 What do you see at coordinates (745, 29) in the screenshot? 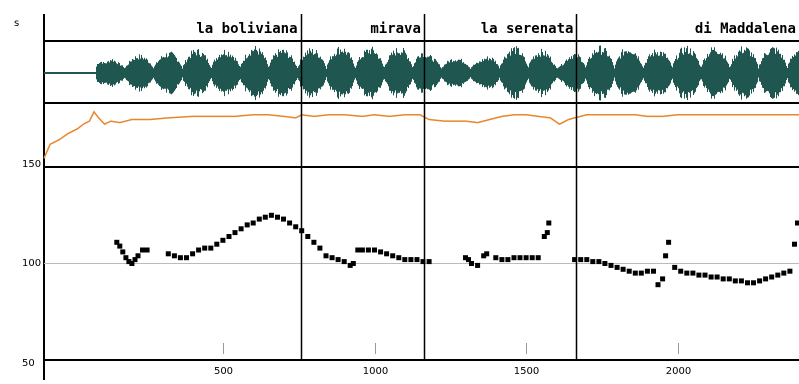
I see `segment-label-di-maddalena: di Maddalena` at bounding box center [745, 29].